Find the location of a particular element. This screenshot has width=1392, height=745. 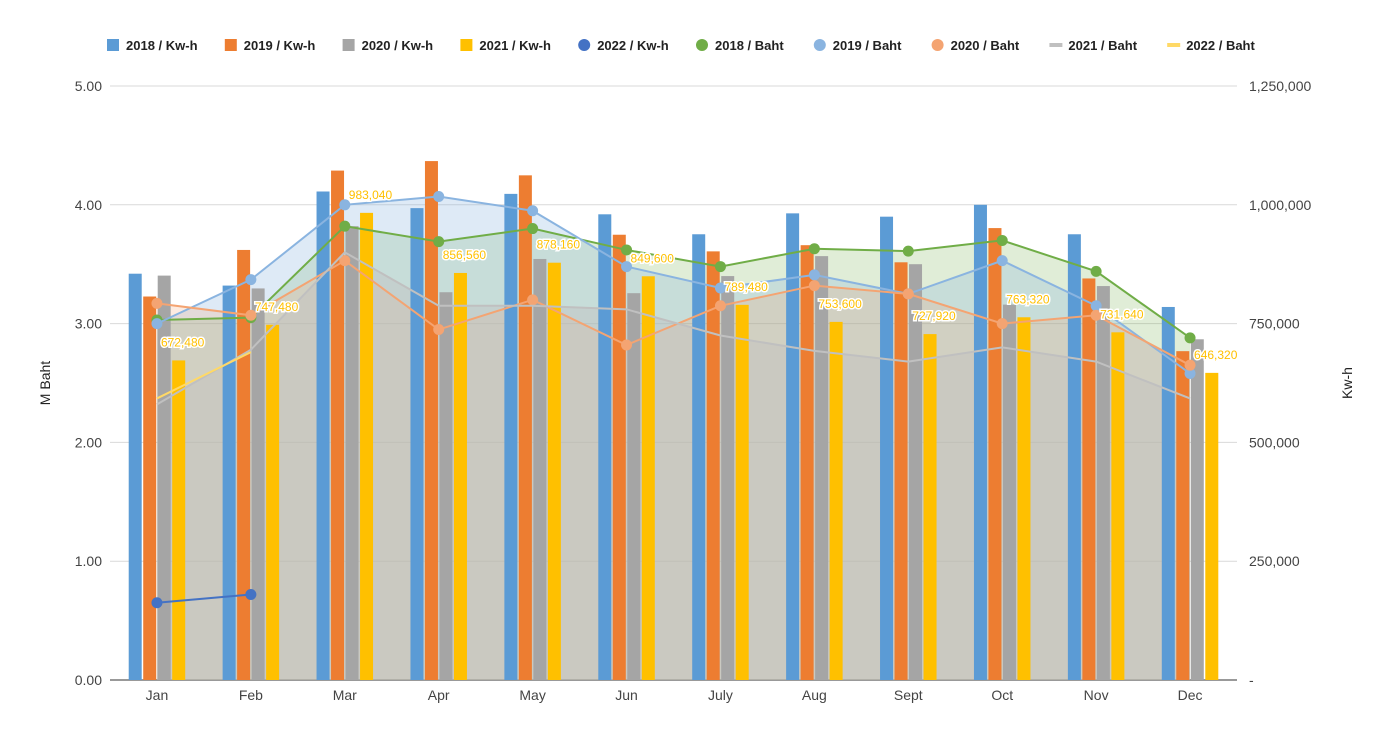

left-axis-tick-label: 1.00 is located at coordinates (88, 561).